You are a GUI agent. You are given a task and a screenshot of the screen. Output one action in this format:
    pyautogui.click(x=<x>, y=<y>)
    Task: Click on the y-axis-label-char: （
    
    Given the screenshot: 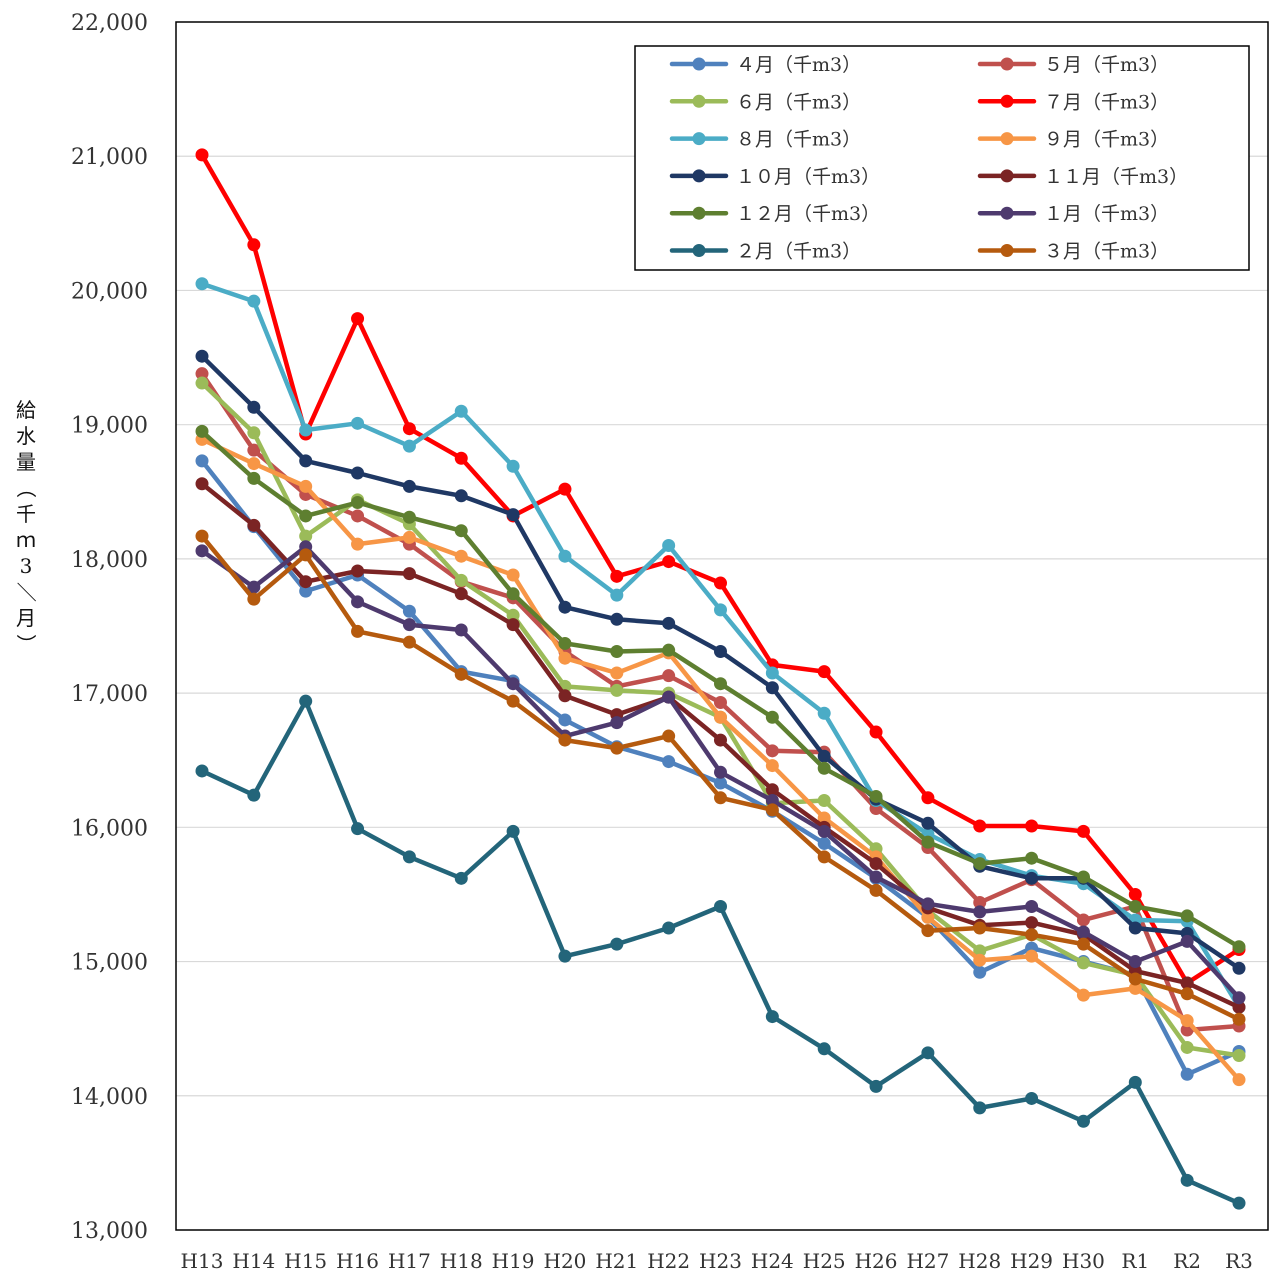 What is the action you would take?
    pyautogui.click(x=26, y=488)
    